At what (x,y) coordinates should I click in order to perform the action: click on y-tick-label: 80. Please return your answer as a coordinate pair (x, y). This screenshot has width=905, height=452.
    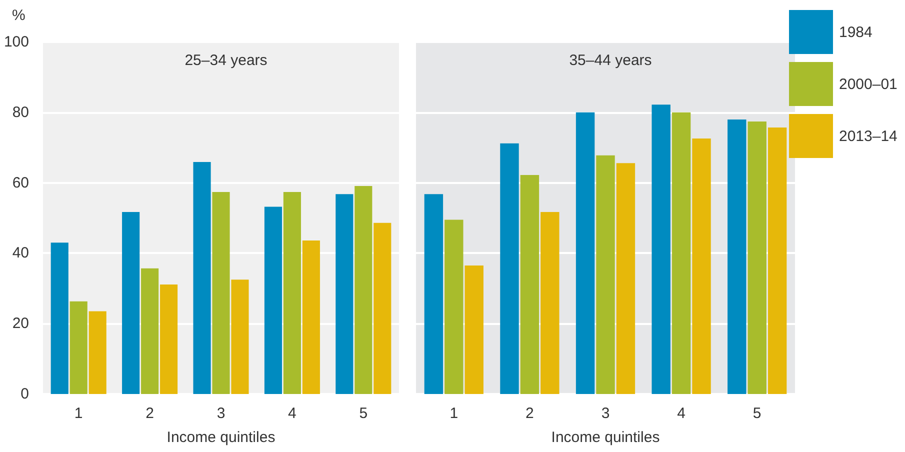
    Looking at the image, I should click on (20, 112).